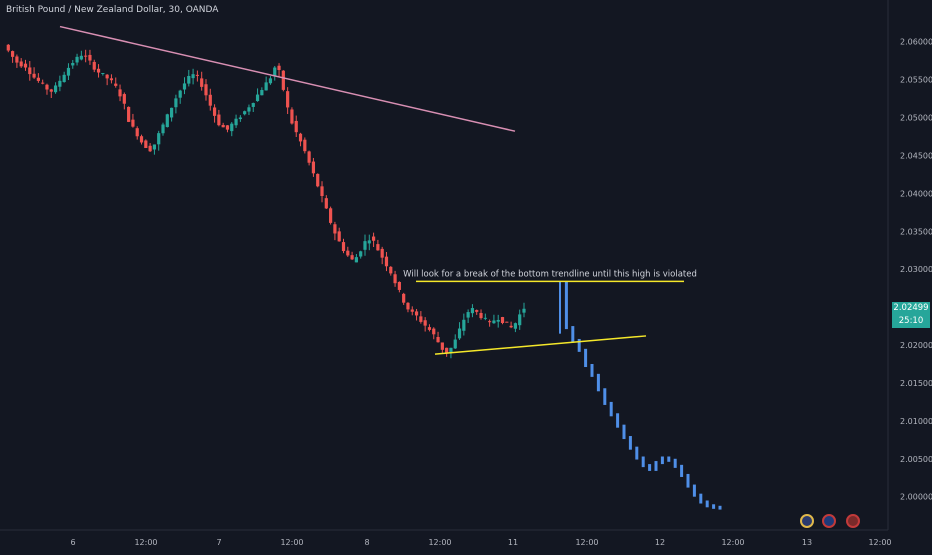 This screenshot has height=555, width=932. What do you see at coordinates (807, 521) in the screenshot?
I see `event-flag-gb-icon` at bounding box center [807, 521].